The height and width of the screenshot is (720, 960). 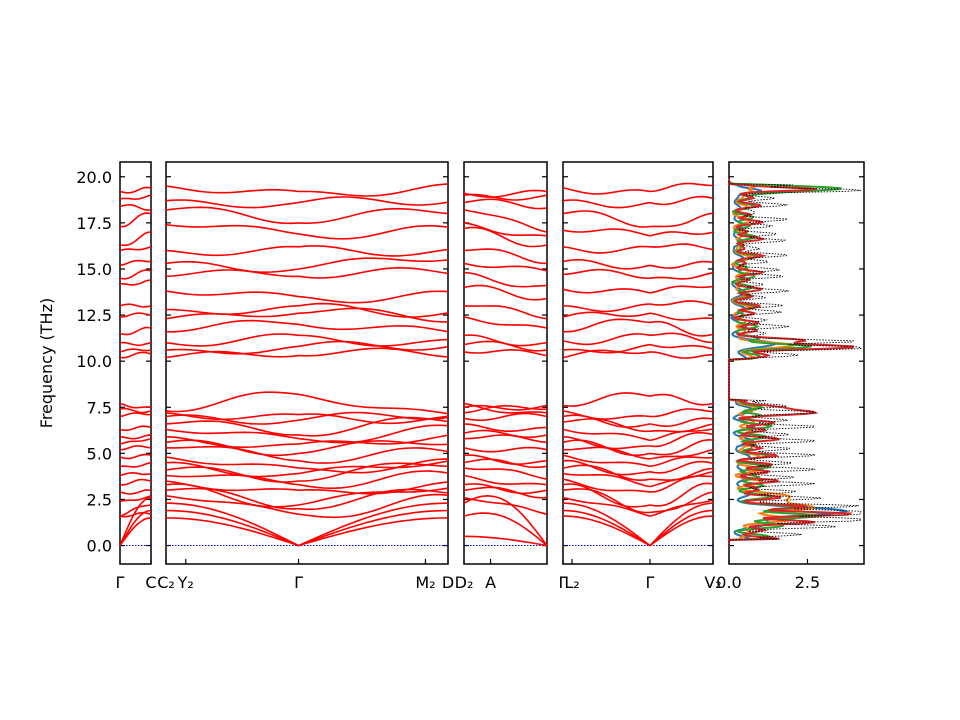 I want to click on dos-series-line, so click(x=791, y=362).